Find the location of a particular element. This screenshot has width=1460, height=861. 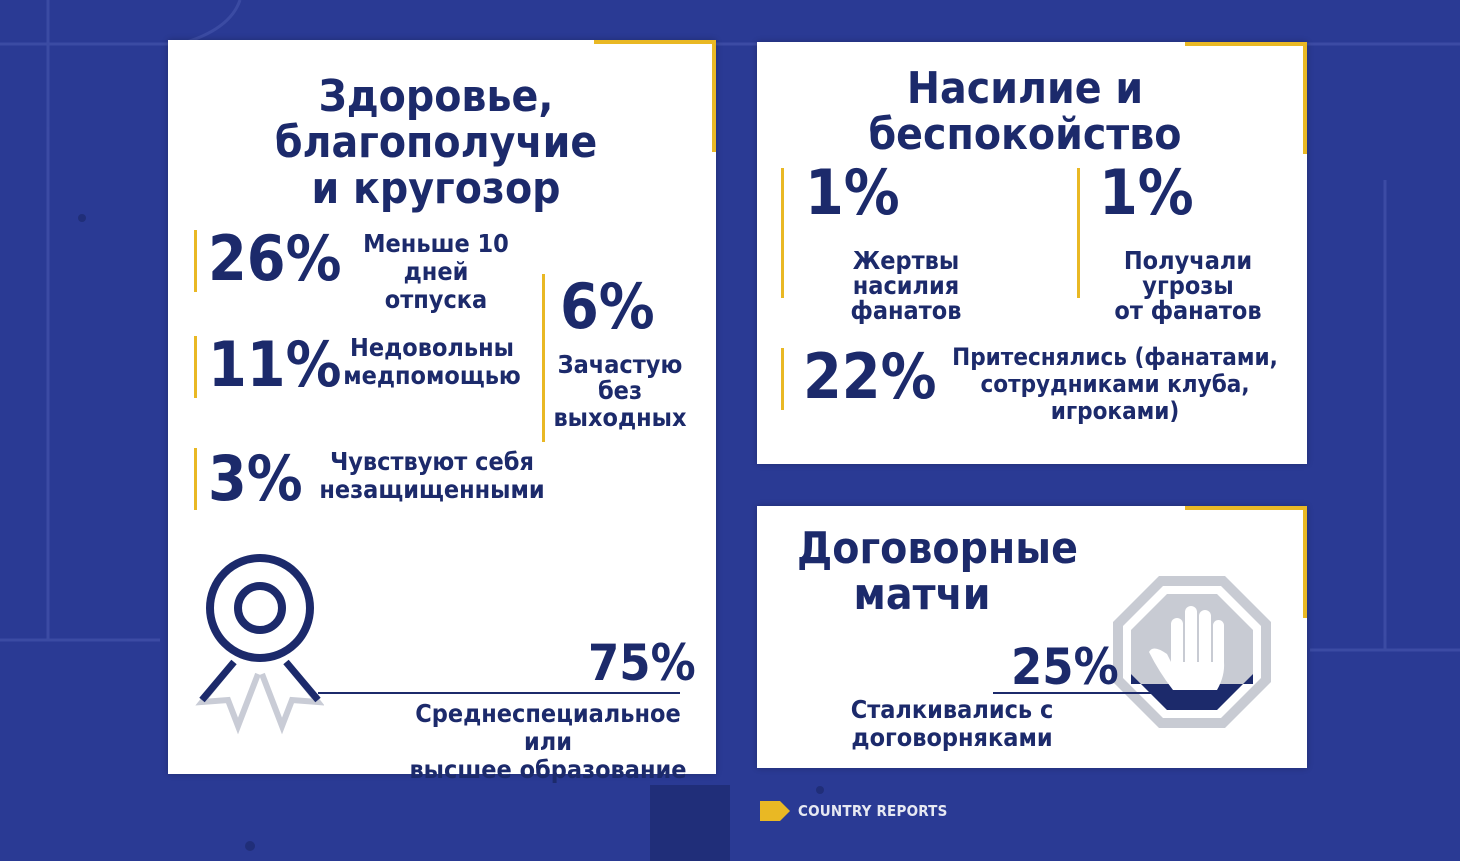

matches-line is located at coordinates (1073, 693).